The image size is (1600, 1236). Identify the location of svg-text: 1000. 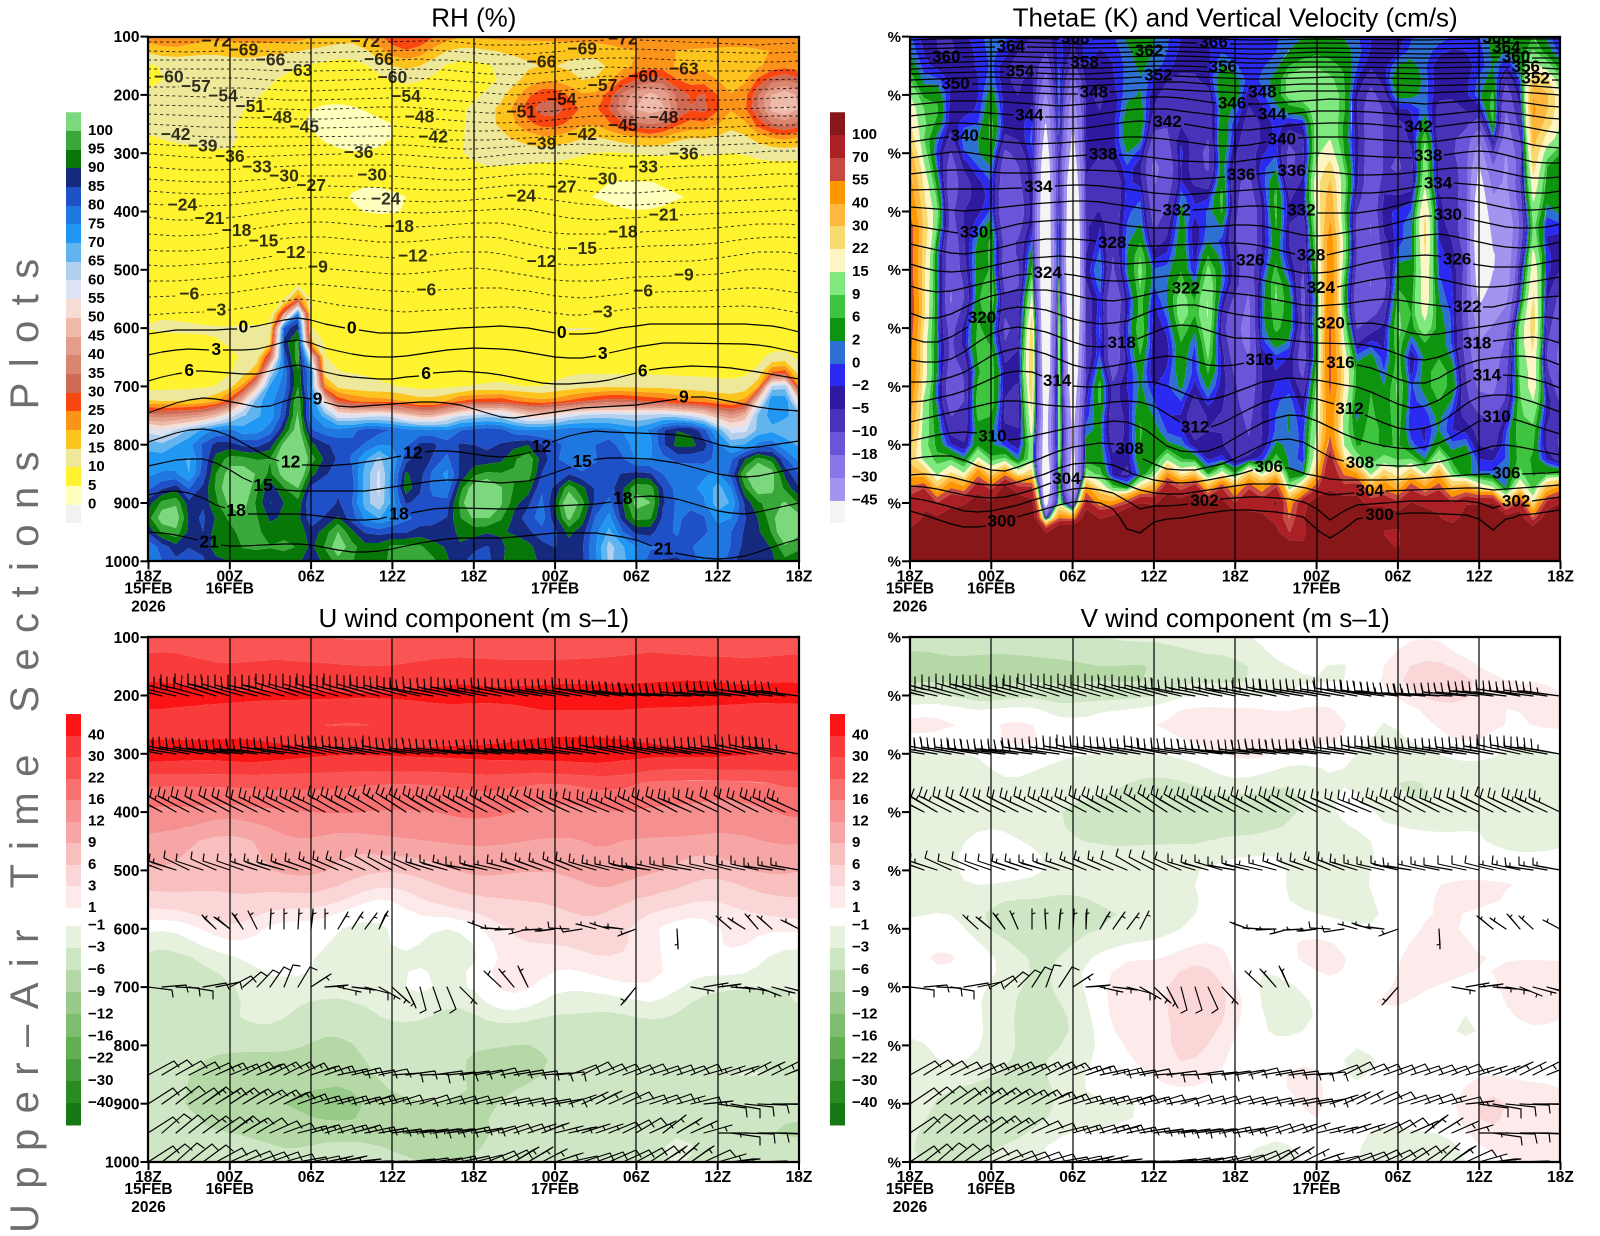
(122, 562).